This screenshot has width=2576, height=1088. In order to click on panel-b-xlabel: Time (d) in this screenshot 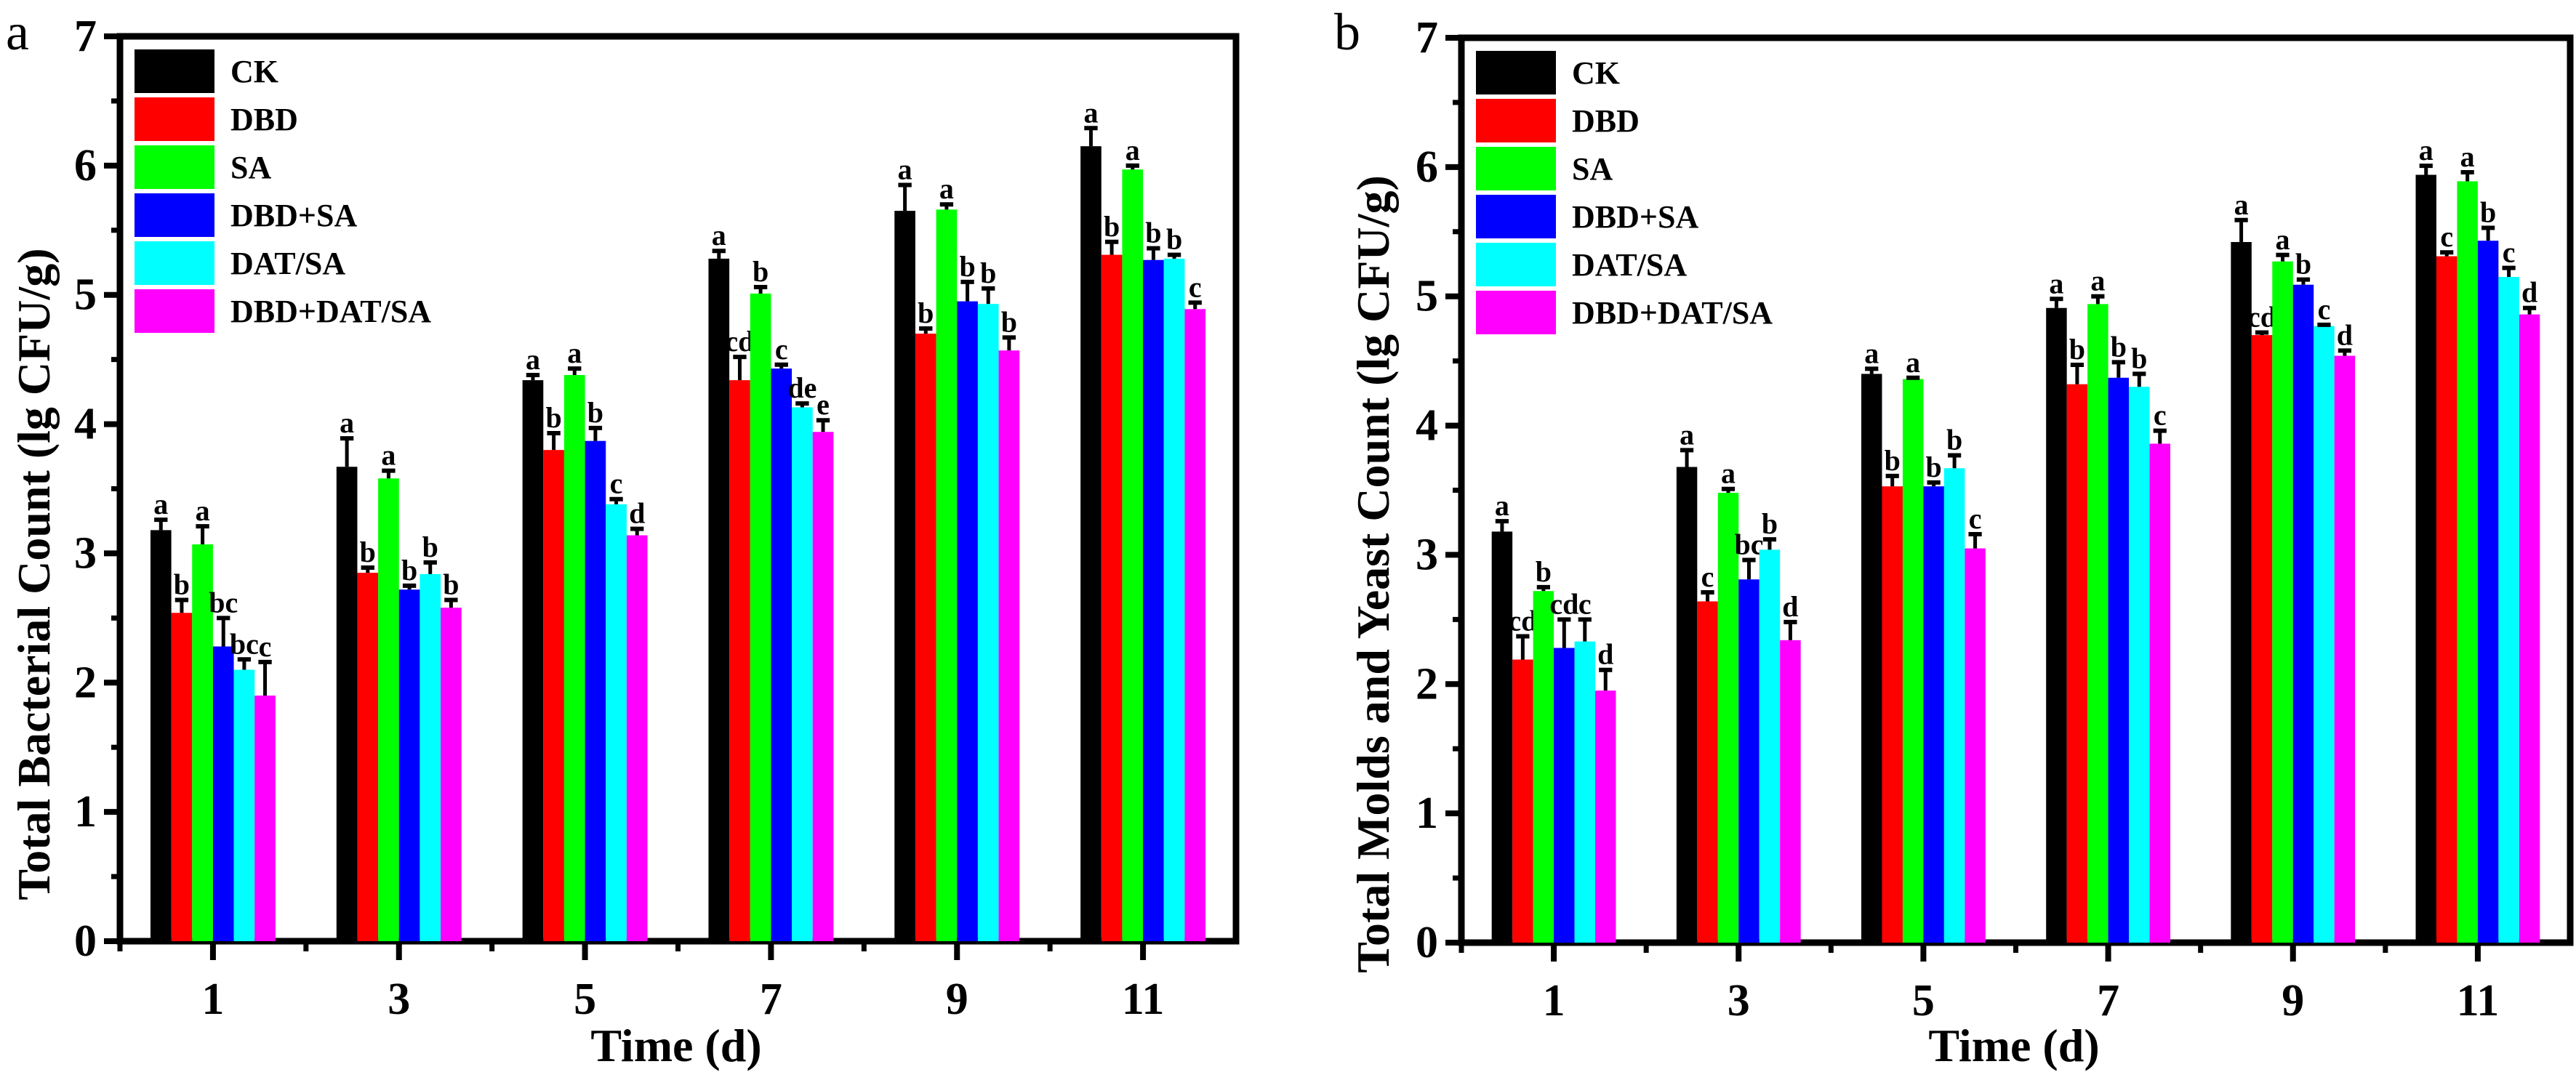, I will do `click(2014, 1045)`.